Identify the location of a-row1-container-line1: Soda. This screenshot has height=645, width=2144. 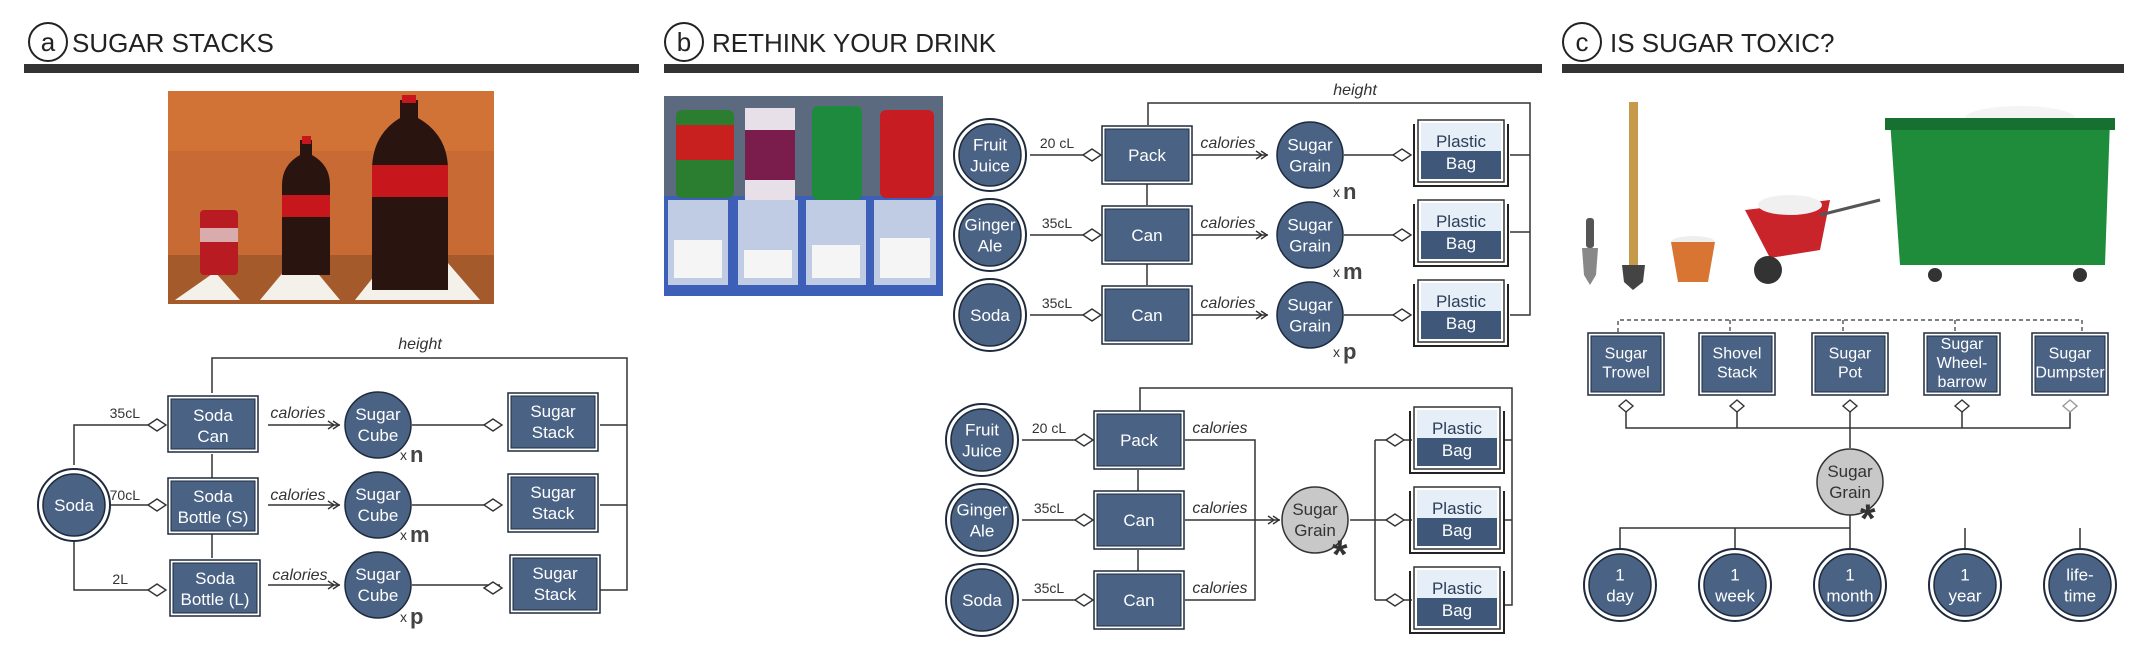
(213, 415).